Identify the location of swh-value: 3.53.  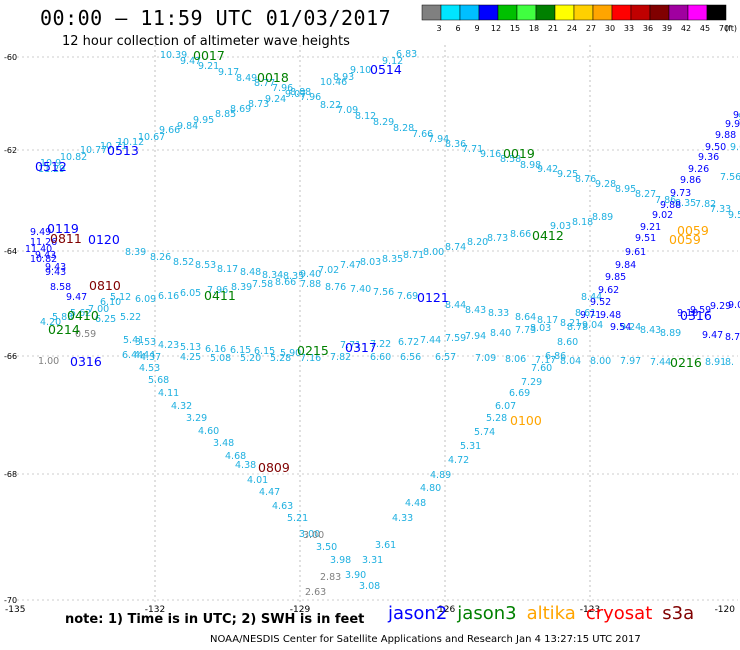
(145, 342).